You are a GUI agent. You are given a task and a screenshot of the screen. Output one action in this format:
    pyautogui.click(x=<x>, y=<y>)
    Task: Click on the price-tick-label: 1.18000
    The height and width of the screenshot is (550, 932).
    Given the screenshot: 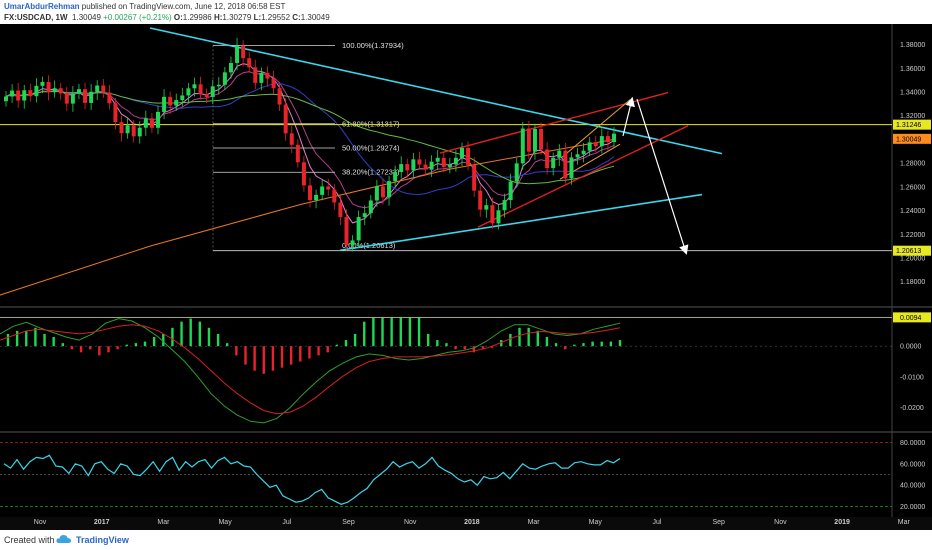 What is the action you would take?
    pyautogui.click(x=912, y=282)
    